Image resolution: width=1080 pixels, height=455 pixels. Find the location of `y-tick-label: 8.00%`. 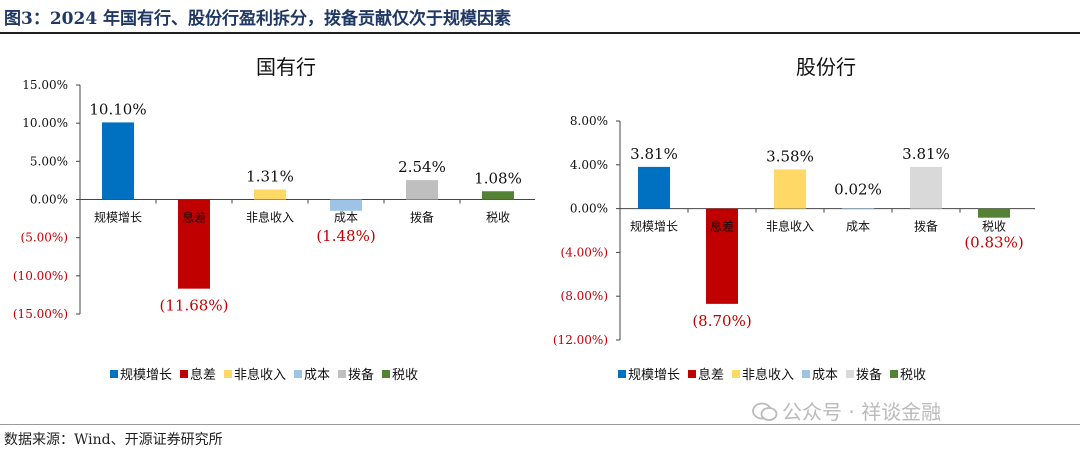

y-tick-label: 8.00% is located at coordinates (589, 121).